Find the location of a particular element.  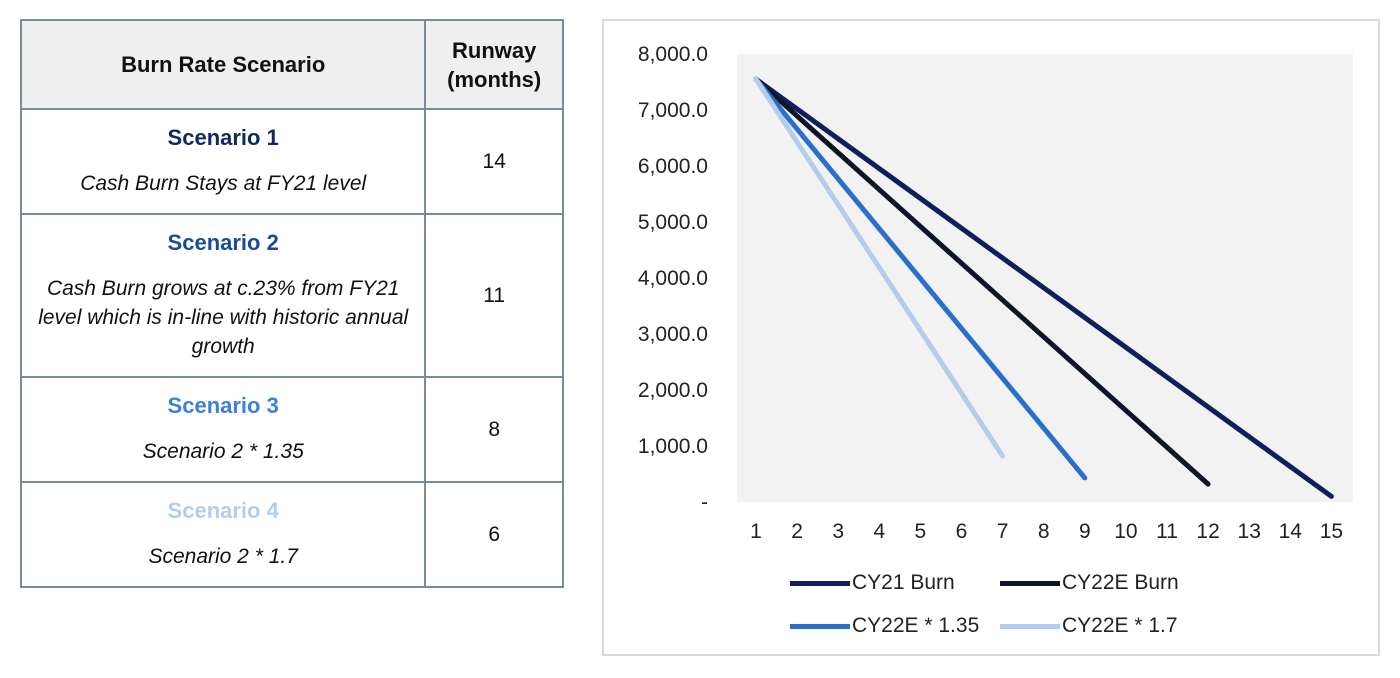

y-tick-label: 7,000.0 is located at coordinates (673, 110).